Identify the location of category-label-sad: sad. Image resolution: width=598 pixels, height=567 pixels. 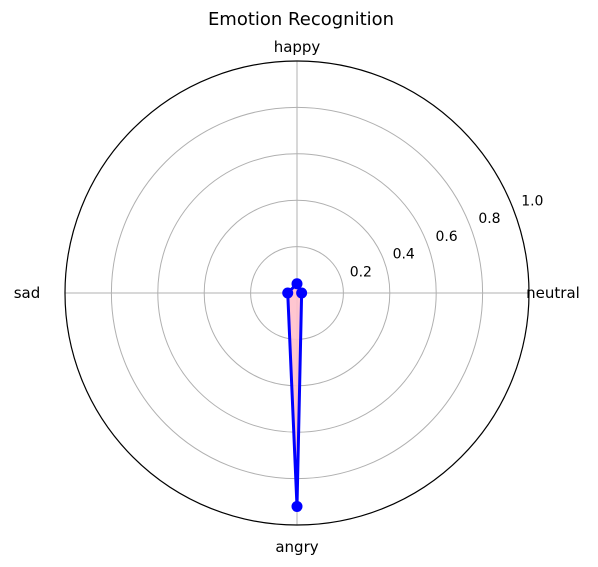
(27, 293).